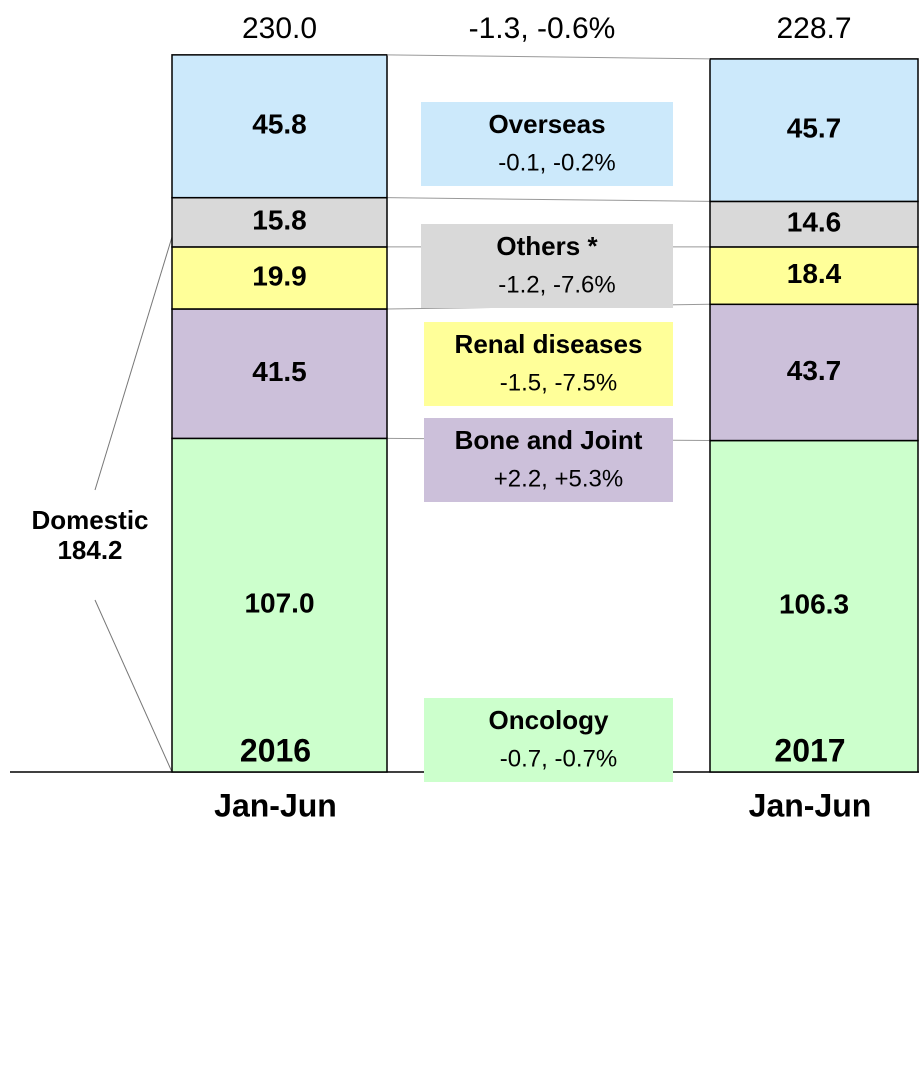 The width and height of the screenshot is (919, 1079). Describe the element at coordinates (549, 344) in the screenshot. I see `legend-label: Renal diseases` at that location.